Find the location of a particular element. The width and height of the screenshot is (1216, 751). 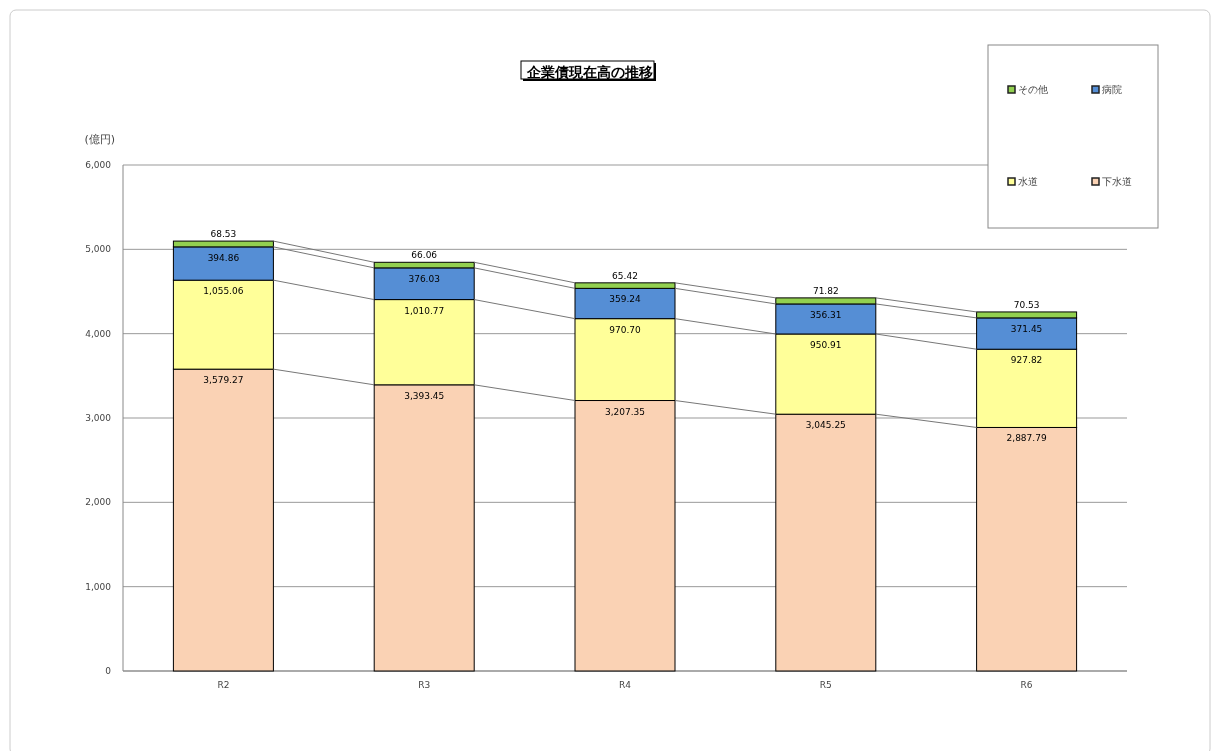

data-label: 376.03 is located at coordinates (424, 278).